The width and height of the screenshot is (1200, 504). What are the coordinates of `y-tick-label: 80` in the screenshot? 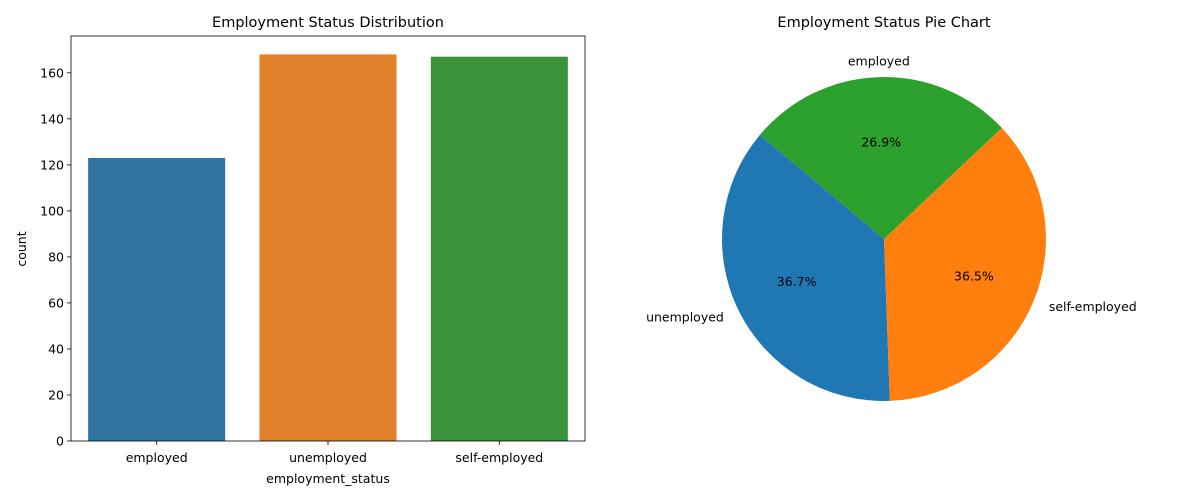 It's located at (56, 256).